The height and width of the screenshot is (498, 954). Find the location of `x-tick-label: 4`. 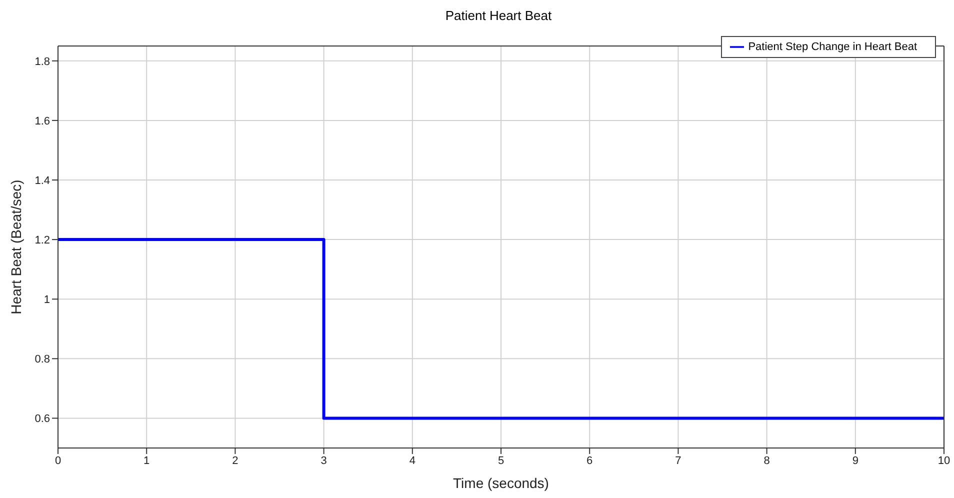

x-tick-label: 4 is located at coordinates (412, 460).